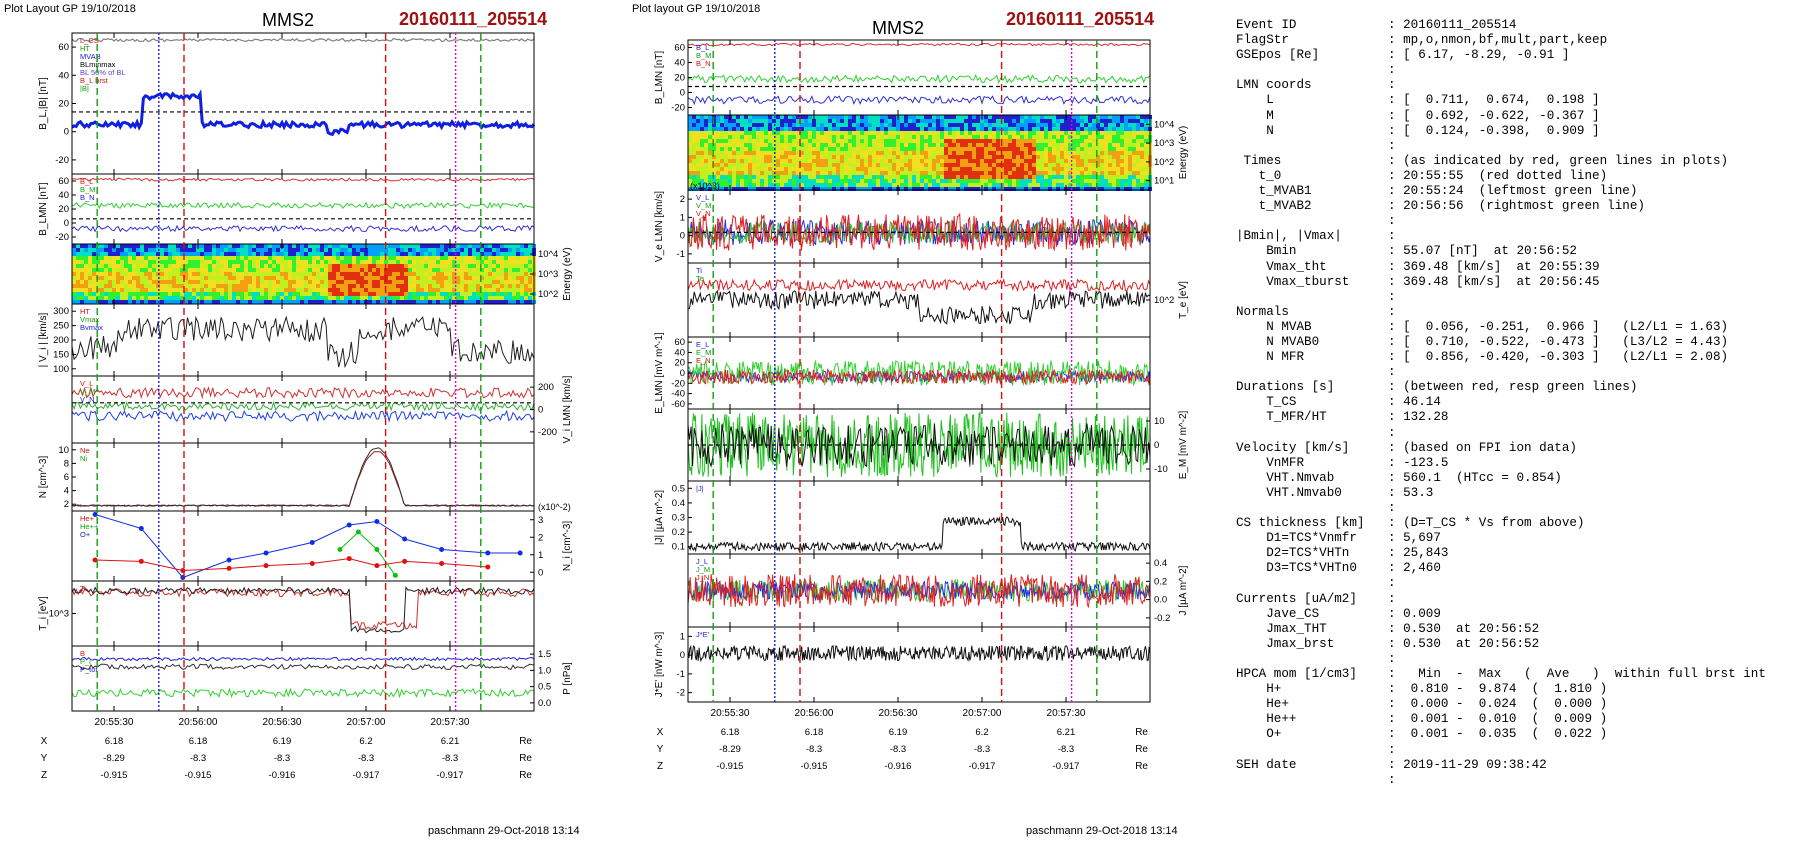  What do you see at coordinates (1266, 251) in the screenshot?
I see `info-key: Bmin` at bounding box center [1266, 251].